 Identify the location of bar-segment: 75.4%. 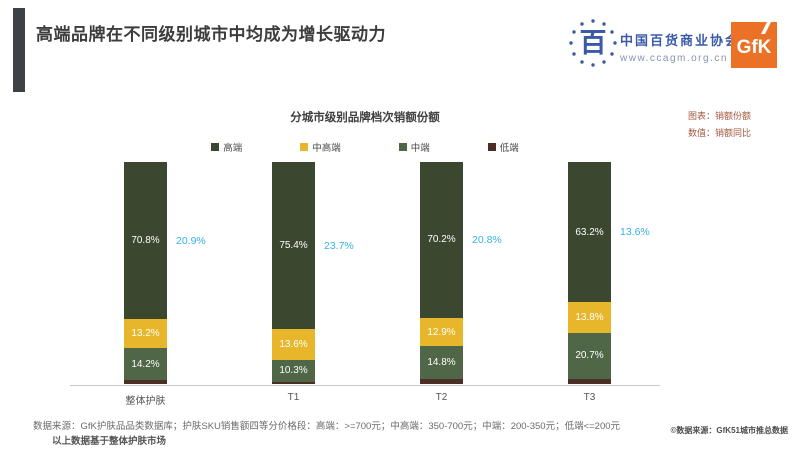
(293, 246).